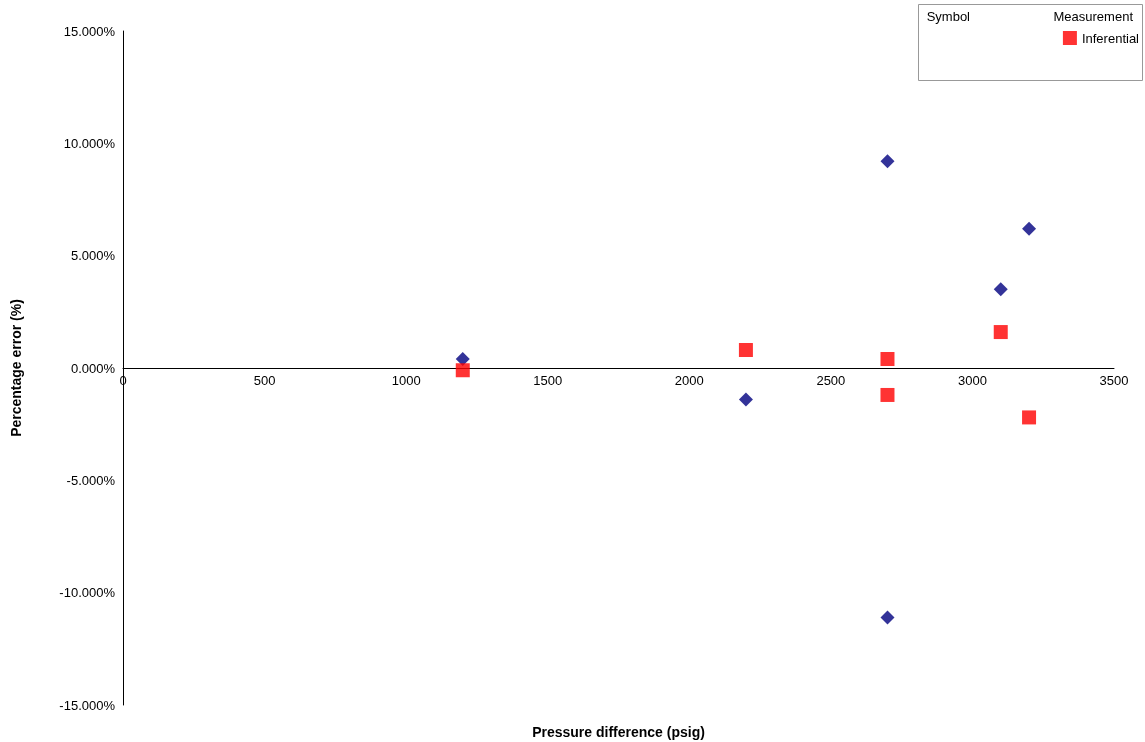 This screenshot has width=1145, height=742. Describe the element at coordinates (406, 380) in the screenshot. I see `x-tick-label: 1000` at that location.